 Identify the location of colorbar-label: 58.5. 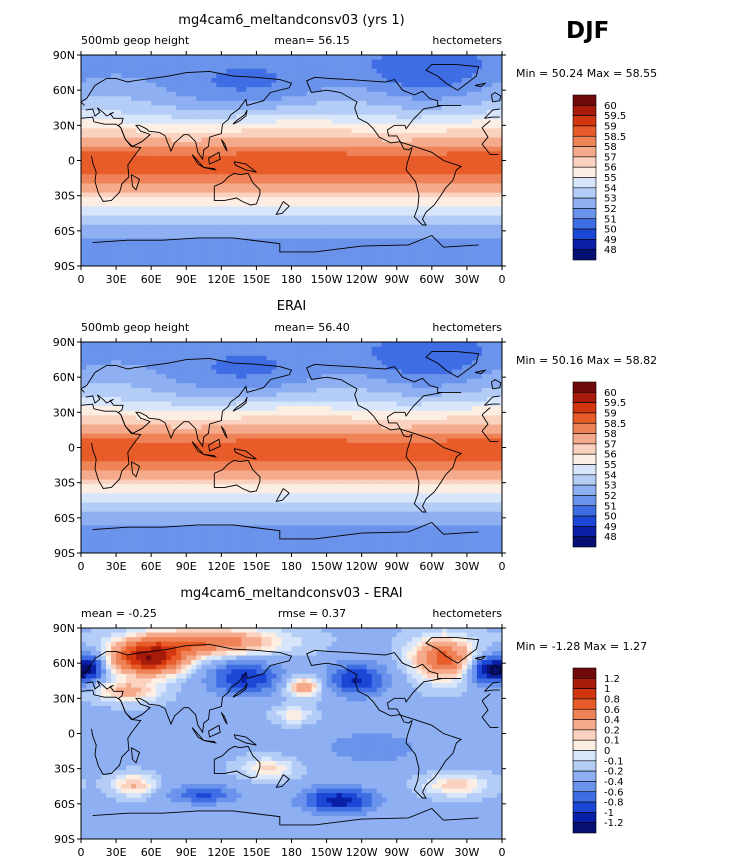
(615, 424).